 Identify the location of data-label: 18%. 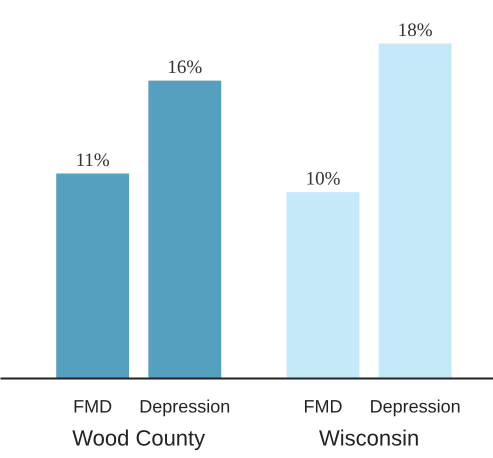
(415, 30).